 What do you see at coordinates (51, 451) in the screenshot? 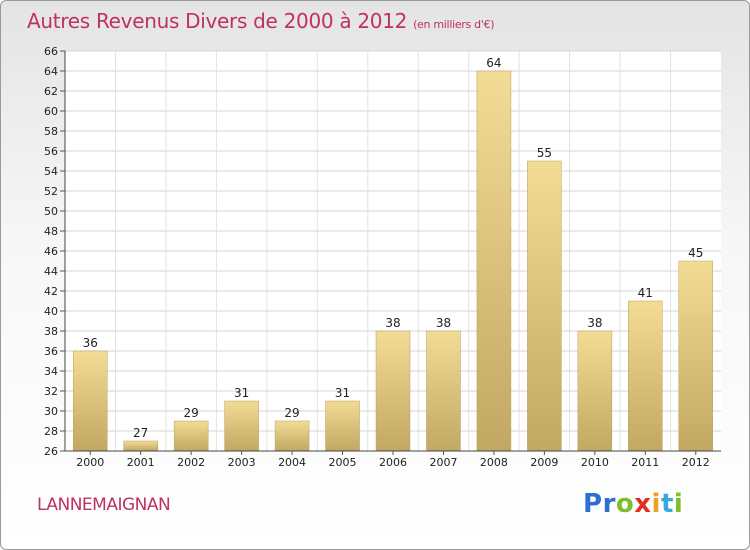
I see `y-tick-label: 26` at bounding box center [51, 451].